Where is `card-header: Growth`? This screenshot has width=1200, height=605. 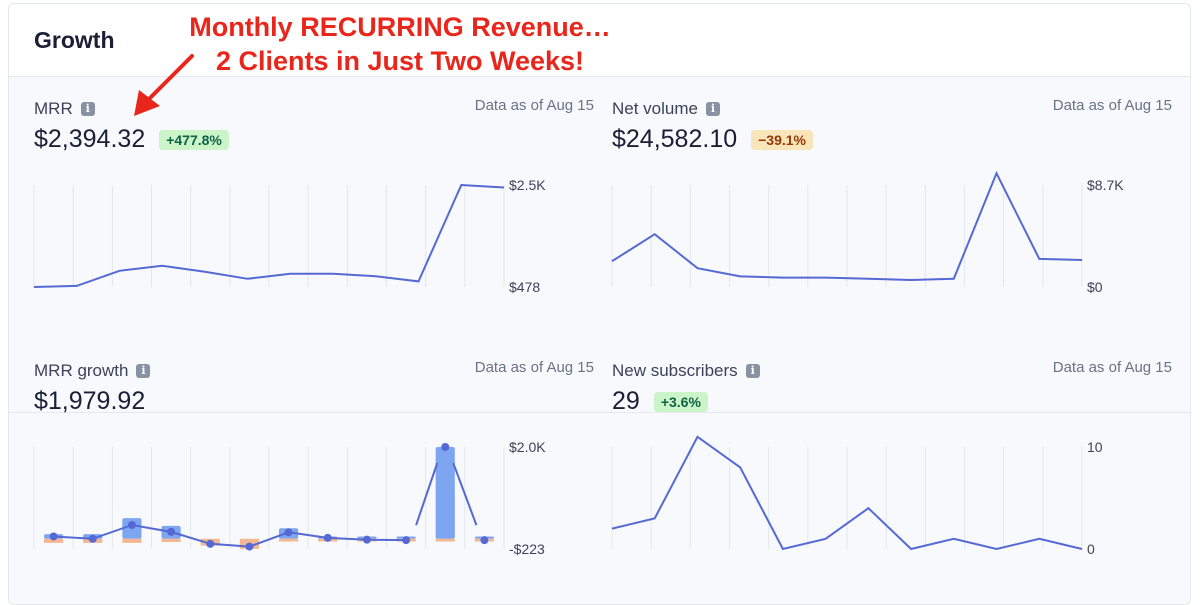
card-header: Growth is located at coordinates (599, 40).